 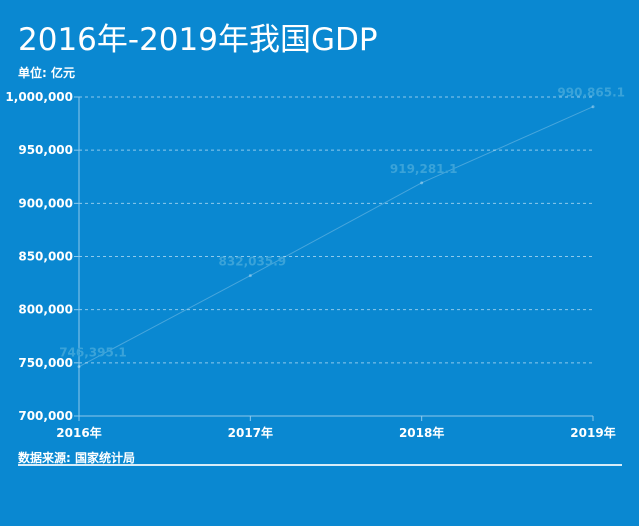 What do you see at coordinates (421, 432) in the screenshot?
I see `x-tick-label: 2018年` at bounding box center [421, 432].